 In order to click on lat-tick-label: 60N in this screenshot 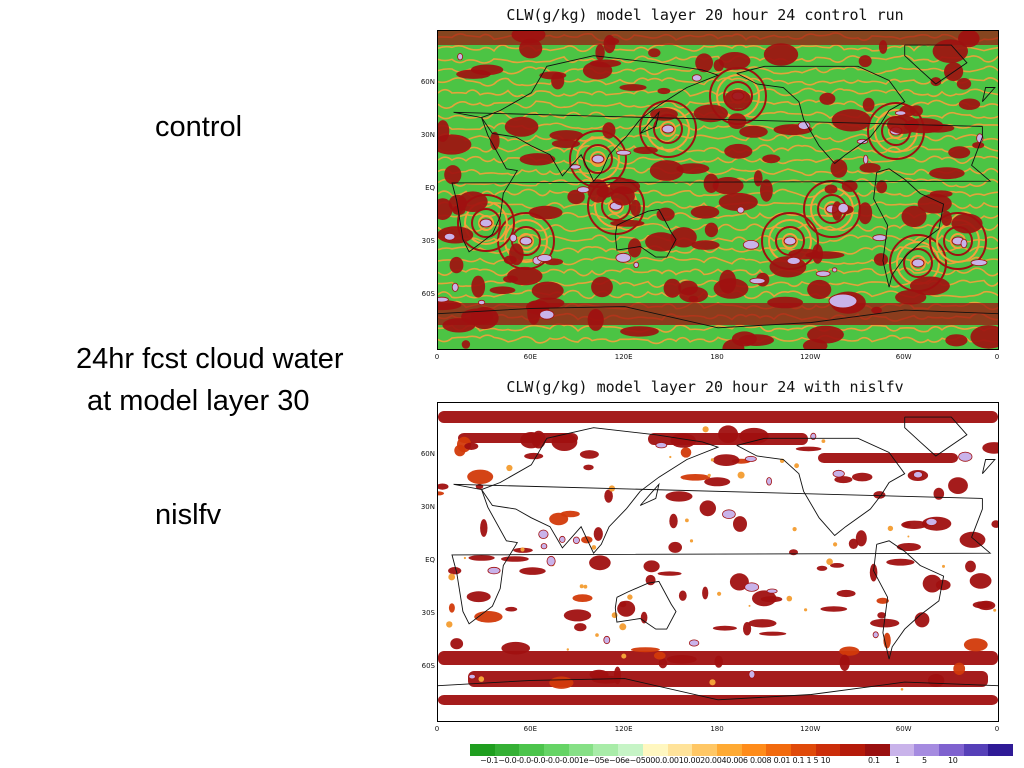, I will do `click(427, 454)`.